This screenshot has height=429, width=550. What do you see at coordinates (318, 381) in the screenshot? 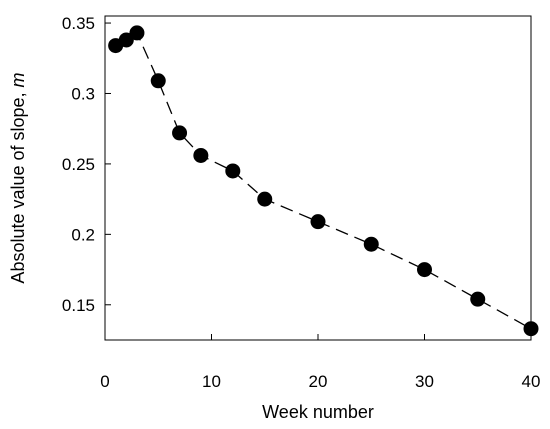
I see `x-tick-label: 20` at bounding box center [318, 381].